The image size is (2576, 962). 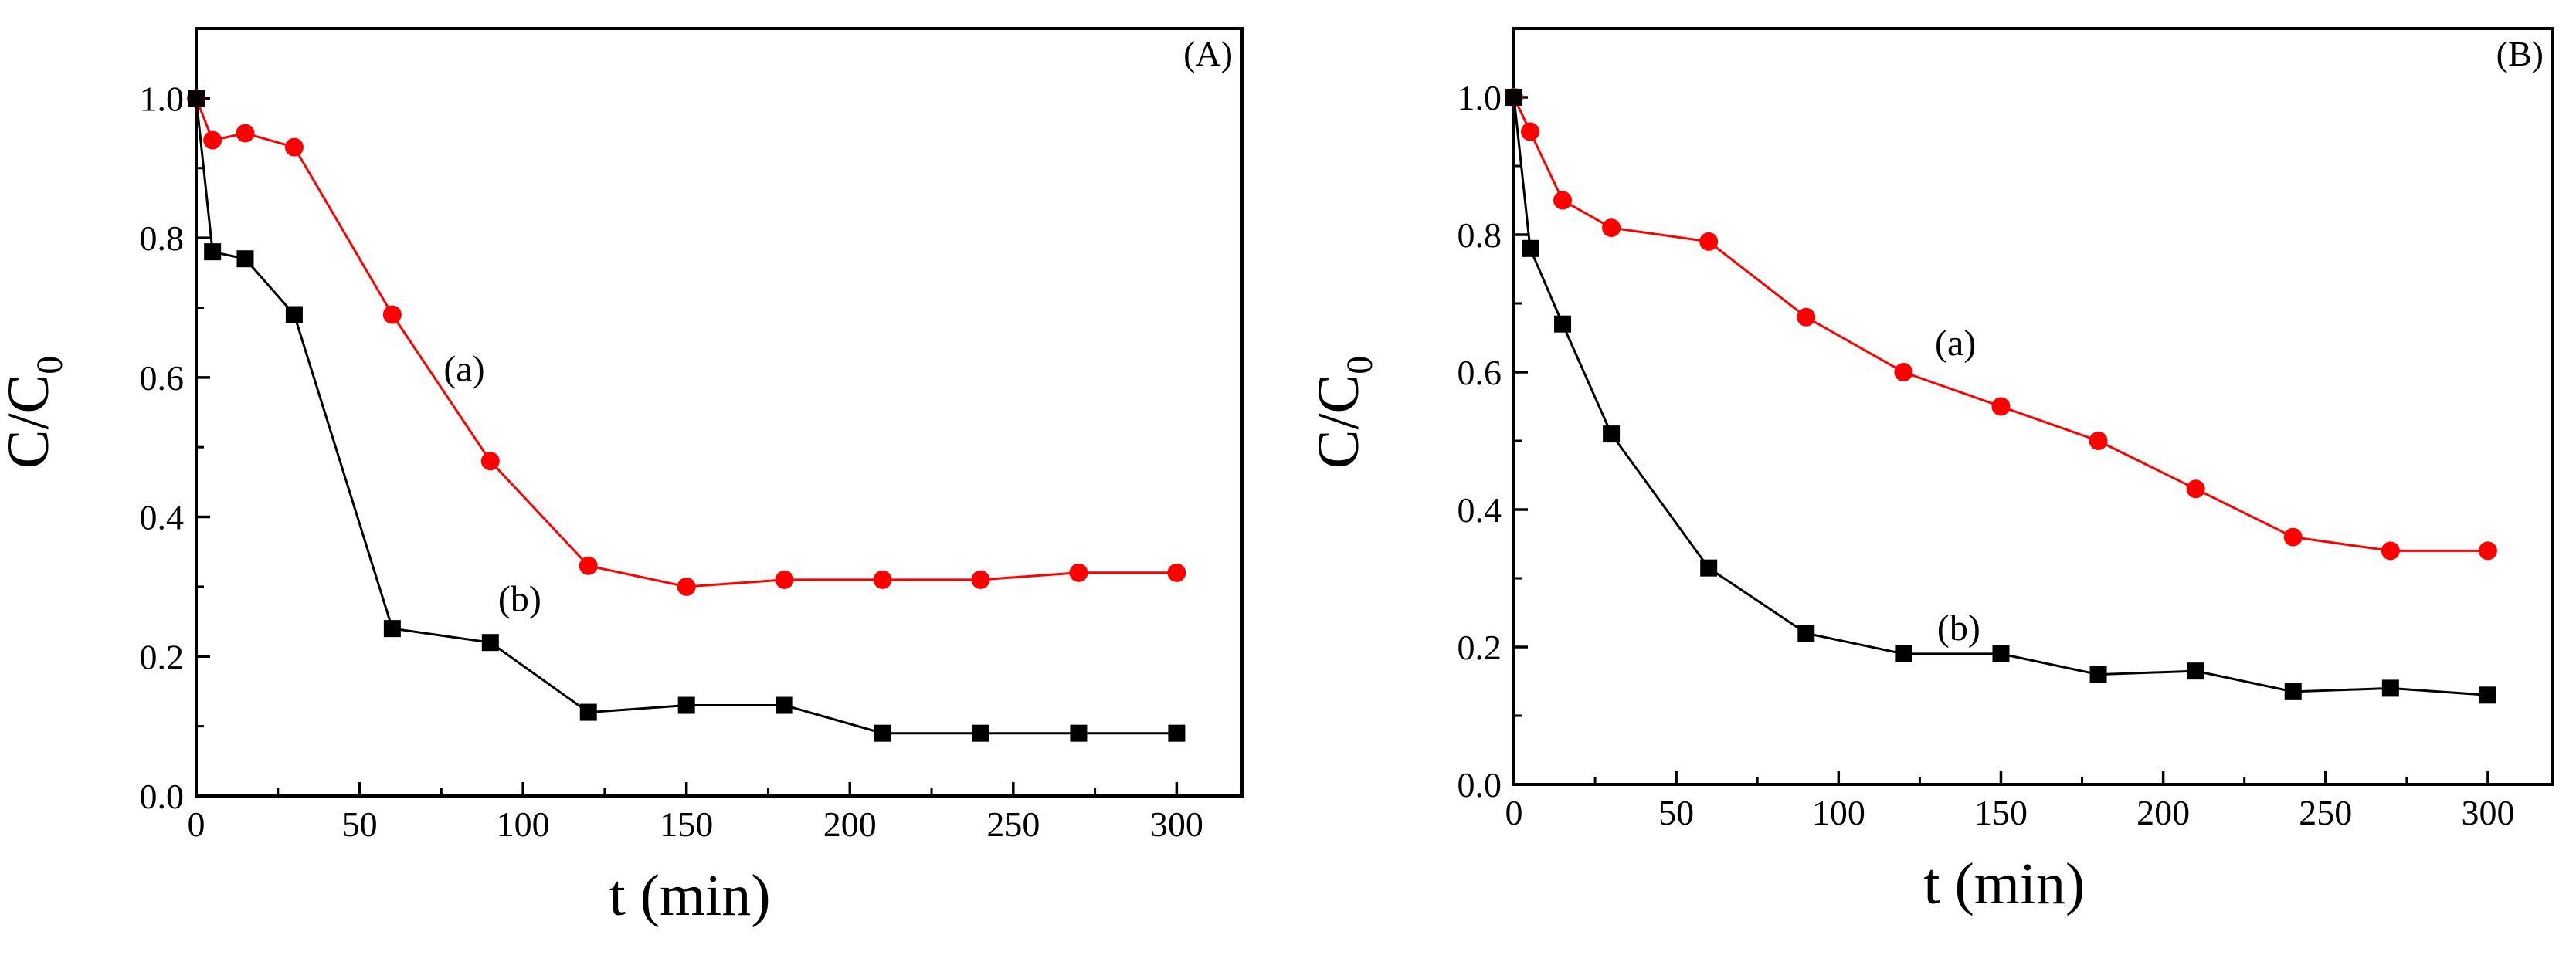 What do you see at coordinates (2520, 53) in the screenshot?
I see `panel-label: (B)` at bounding box center [2520, 53].